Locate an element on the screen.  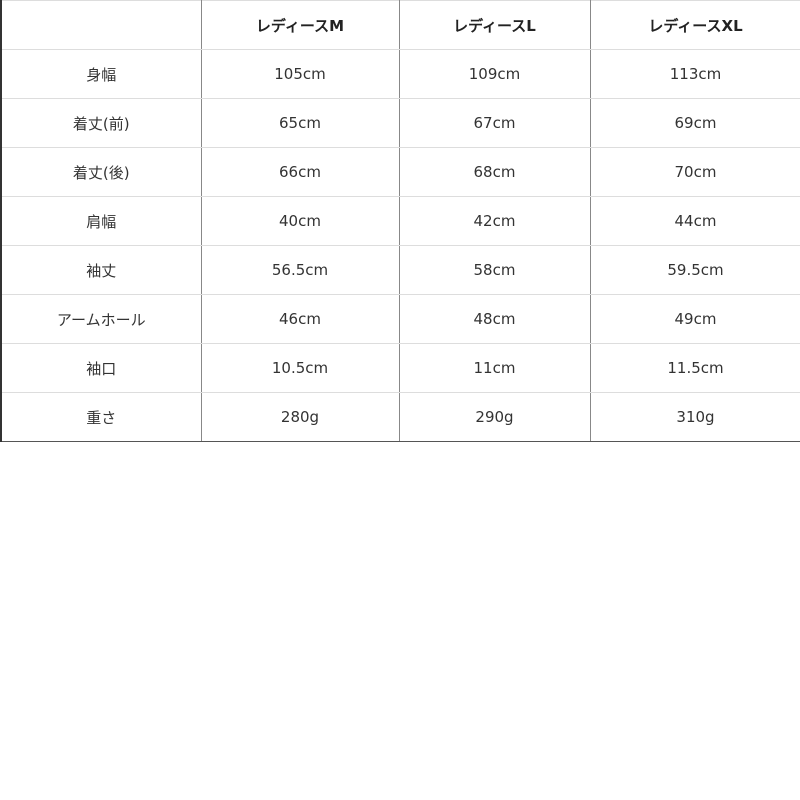
table-row: 肩幅 40cm 42cm 44cm is located at coordinates (400, 221).